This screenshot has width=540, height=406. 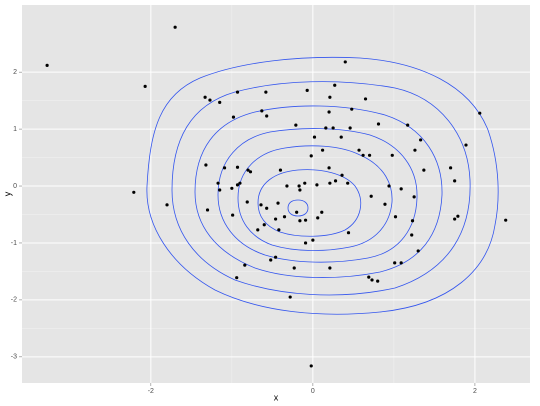 What do you see at coordinates (14, 243) in the screenshot?
I see `y-tick-label: -1` at bounding box center [14, 243].